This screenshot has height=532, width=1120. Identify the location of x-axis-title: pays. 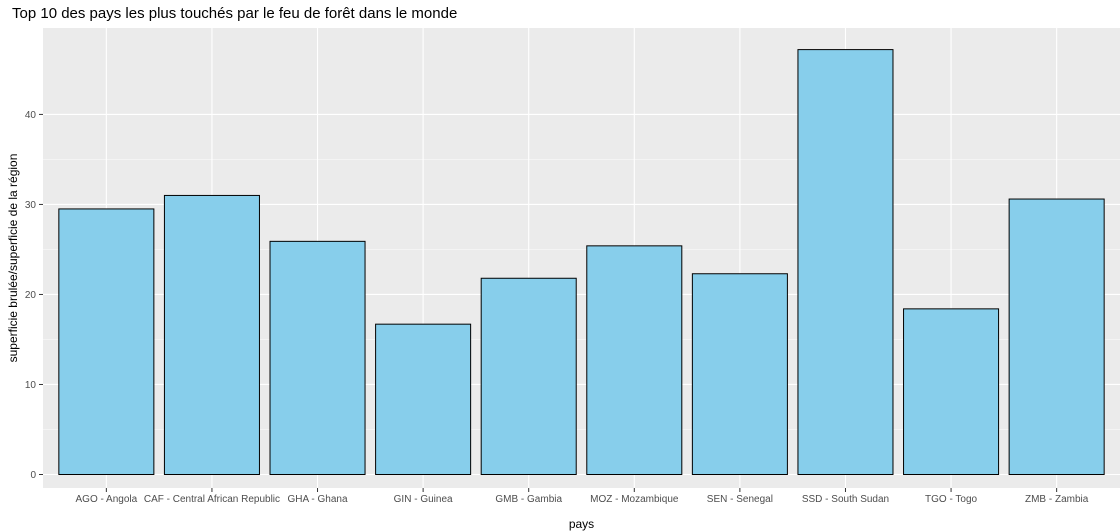
(581, 524).